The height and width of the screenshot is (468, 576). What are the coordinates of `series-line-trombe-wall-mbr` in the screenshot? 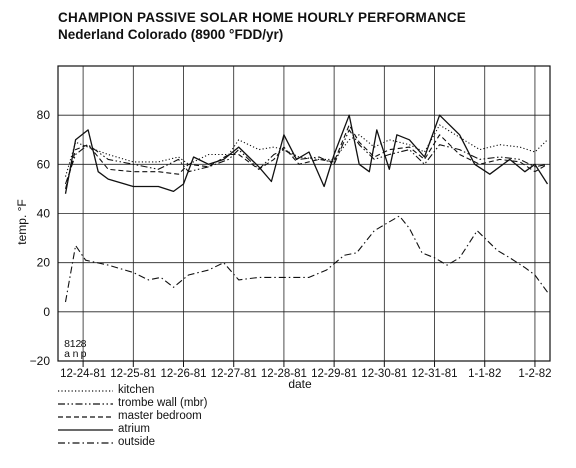 It's located at (306, 157).